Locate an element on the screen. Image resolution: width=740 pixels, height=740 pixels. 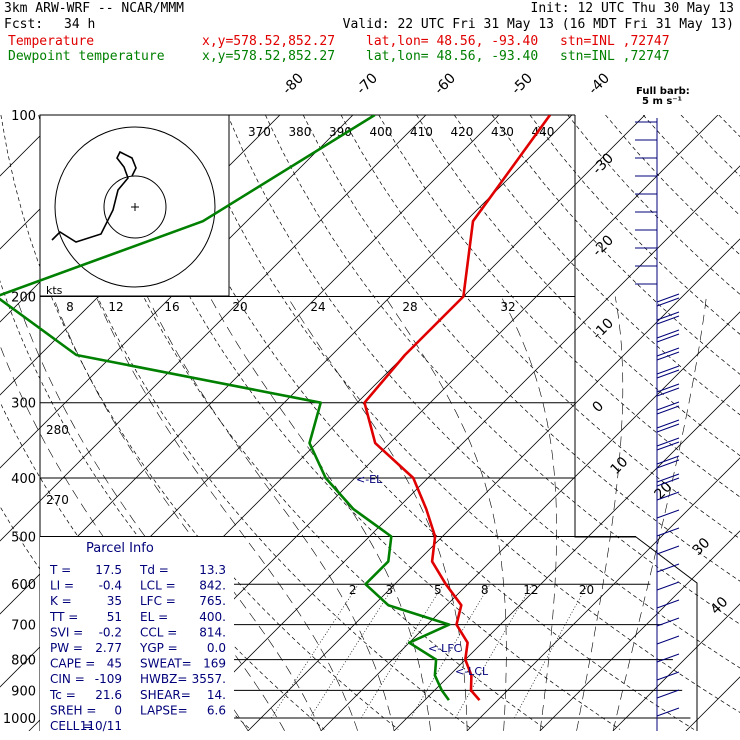
model-title: 3km ARW-WRF -- NCAR/MMM is located at coordinates (94, 8).